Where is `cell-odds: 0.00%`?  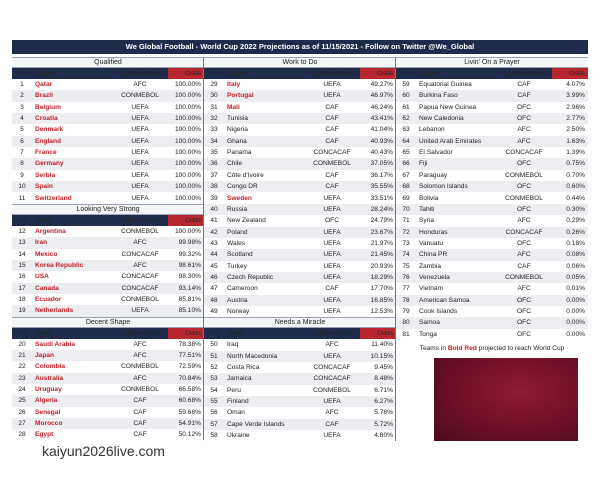 cell-odds: 0.00% is located at coordinates (575, 311).